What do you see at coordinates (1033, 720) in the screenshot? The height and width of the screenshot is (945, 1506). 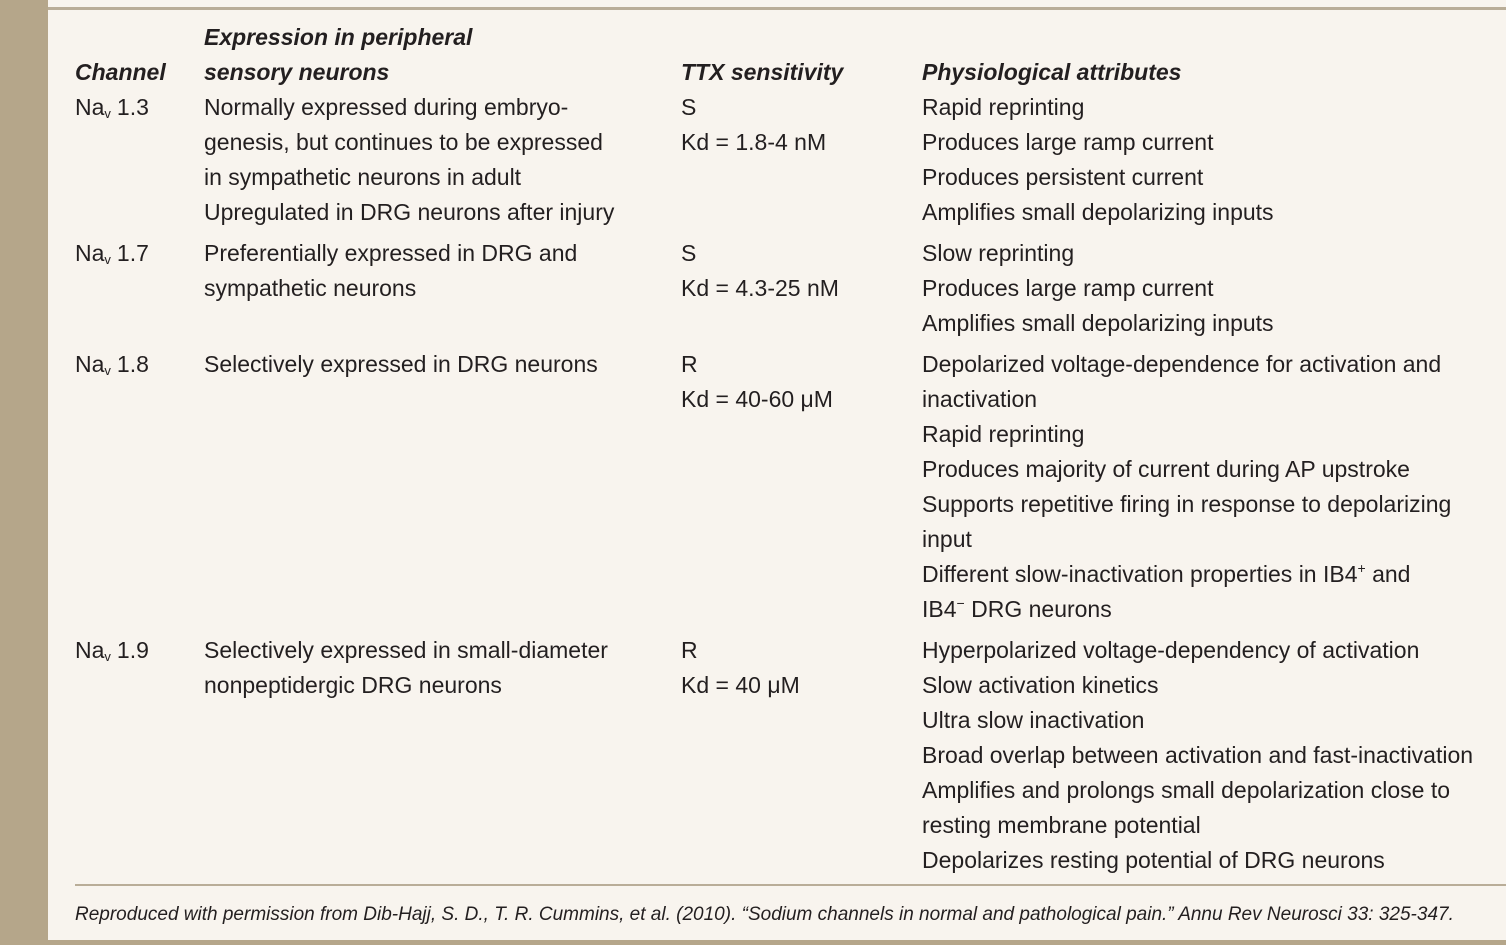 I see `attributes-line: Ultra slow inactivation` at bounding box center [1033, 720].